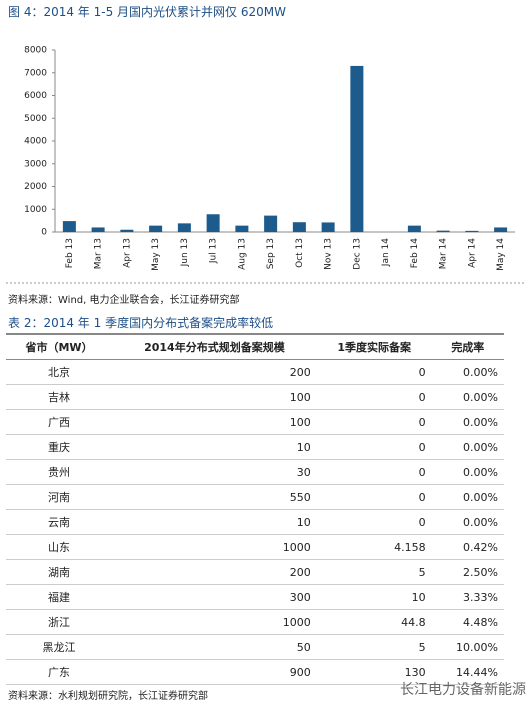 The height and width of the screenshot is (710, 532). What do you see at coordinates (501, 254) in the screenshot?
I see `x-tick-label: May 14` at bounding box center [501, 254].